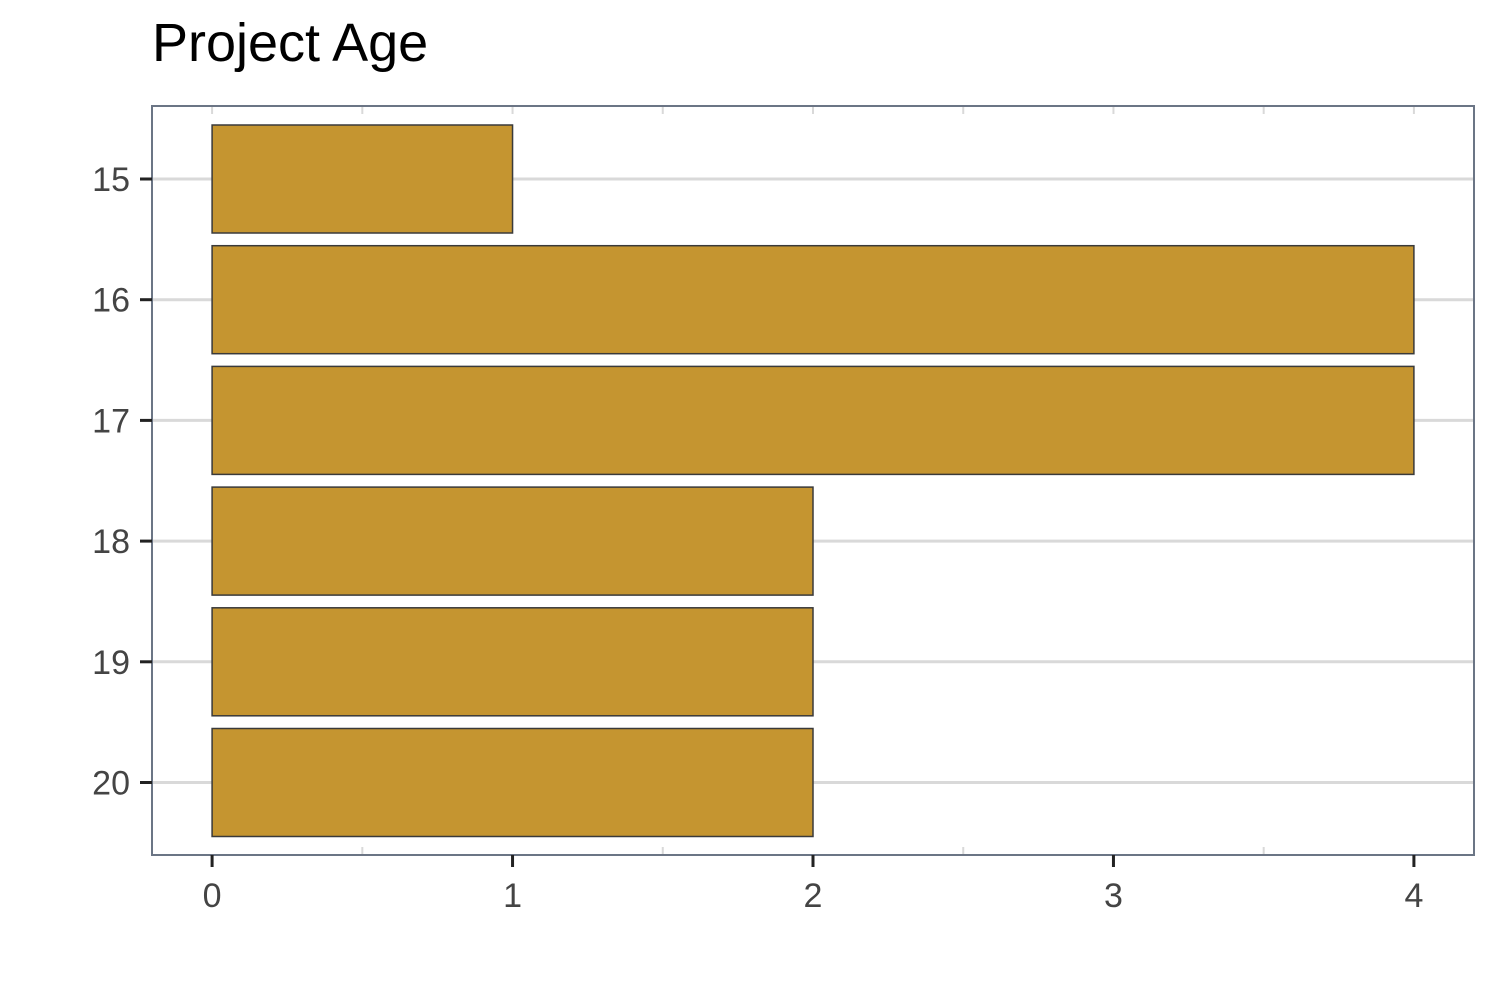 Image resolution: width=1500 pixels, height=1000 pixels. I want to click on x-tick-label: 0, so click(212, 896).